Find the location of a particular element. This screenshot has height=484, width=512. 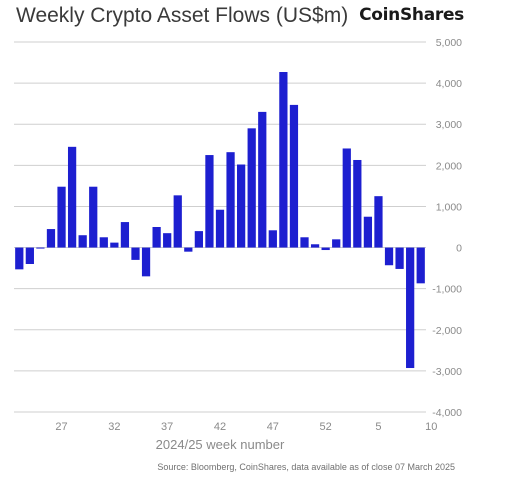

y-tick-label: 1,000 is located at coordinates (449, 207).